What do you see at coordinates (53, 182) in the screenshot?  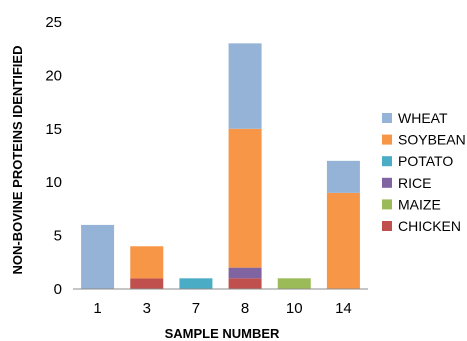 I see `y-tick-label: 10` at bounding box center [53, 182].